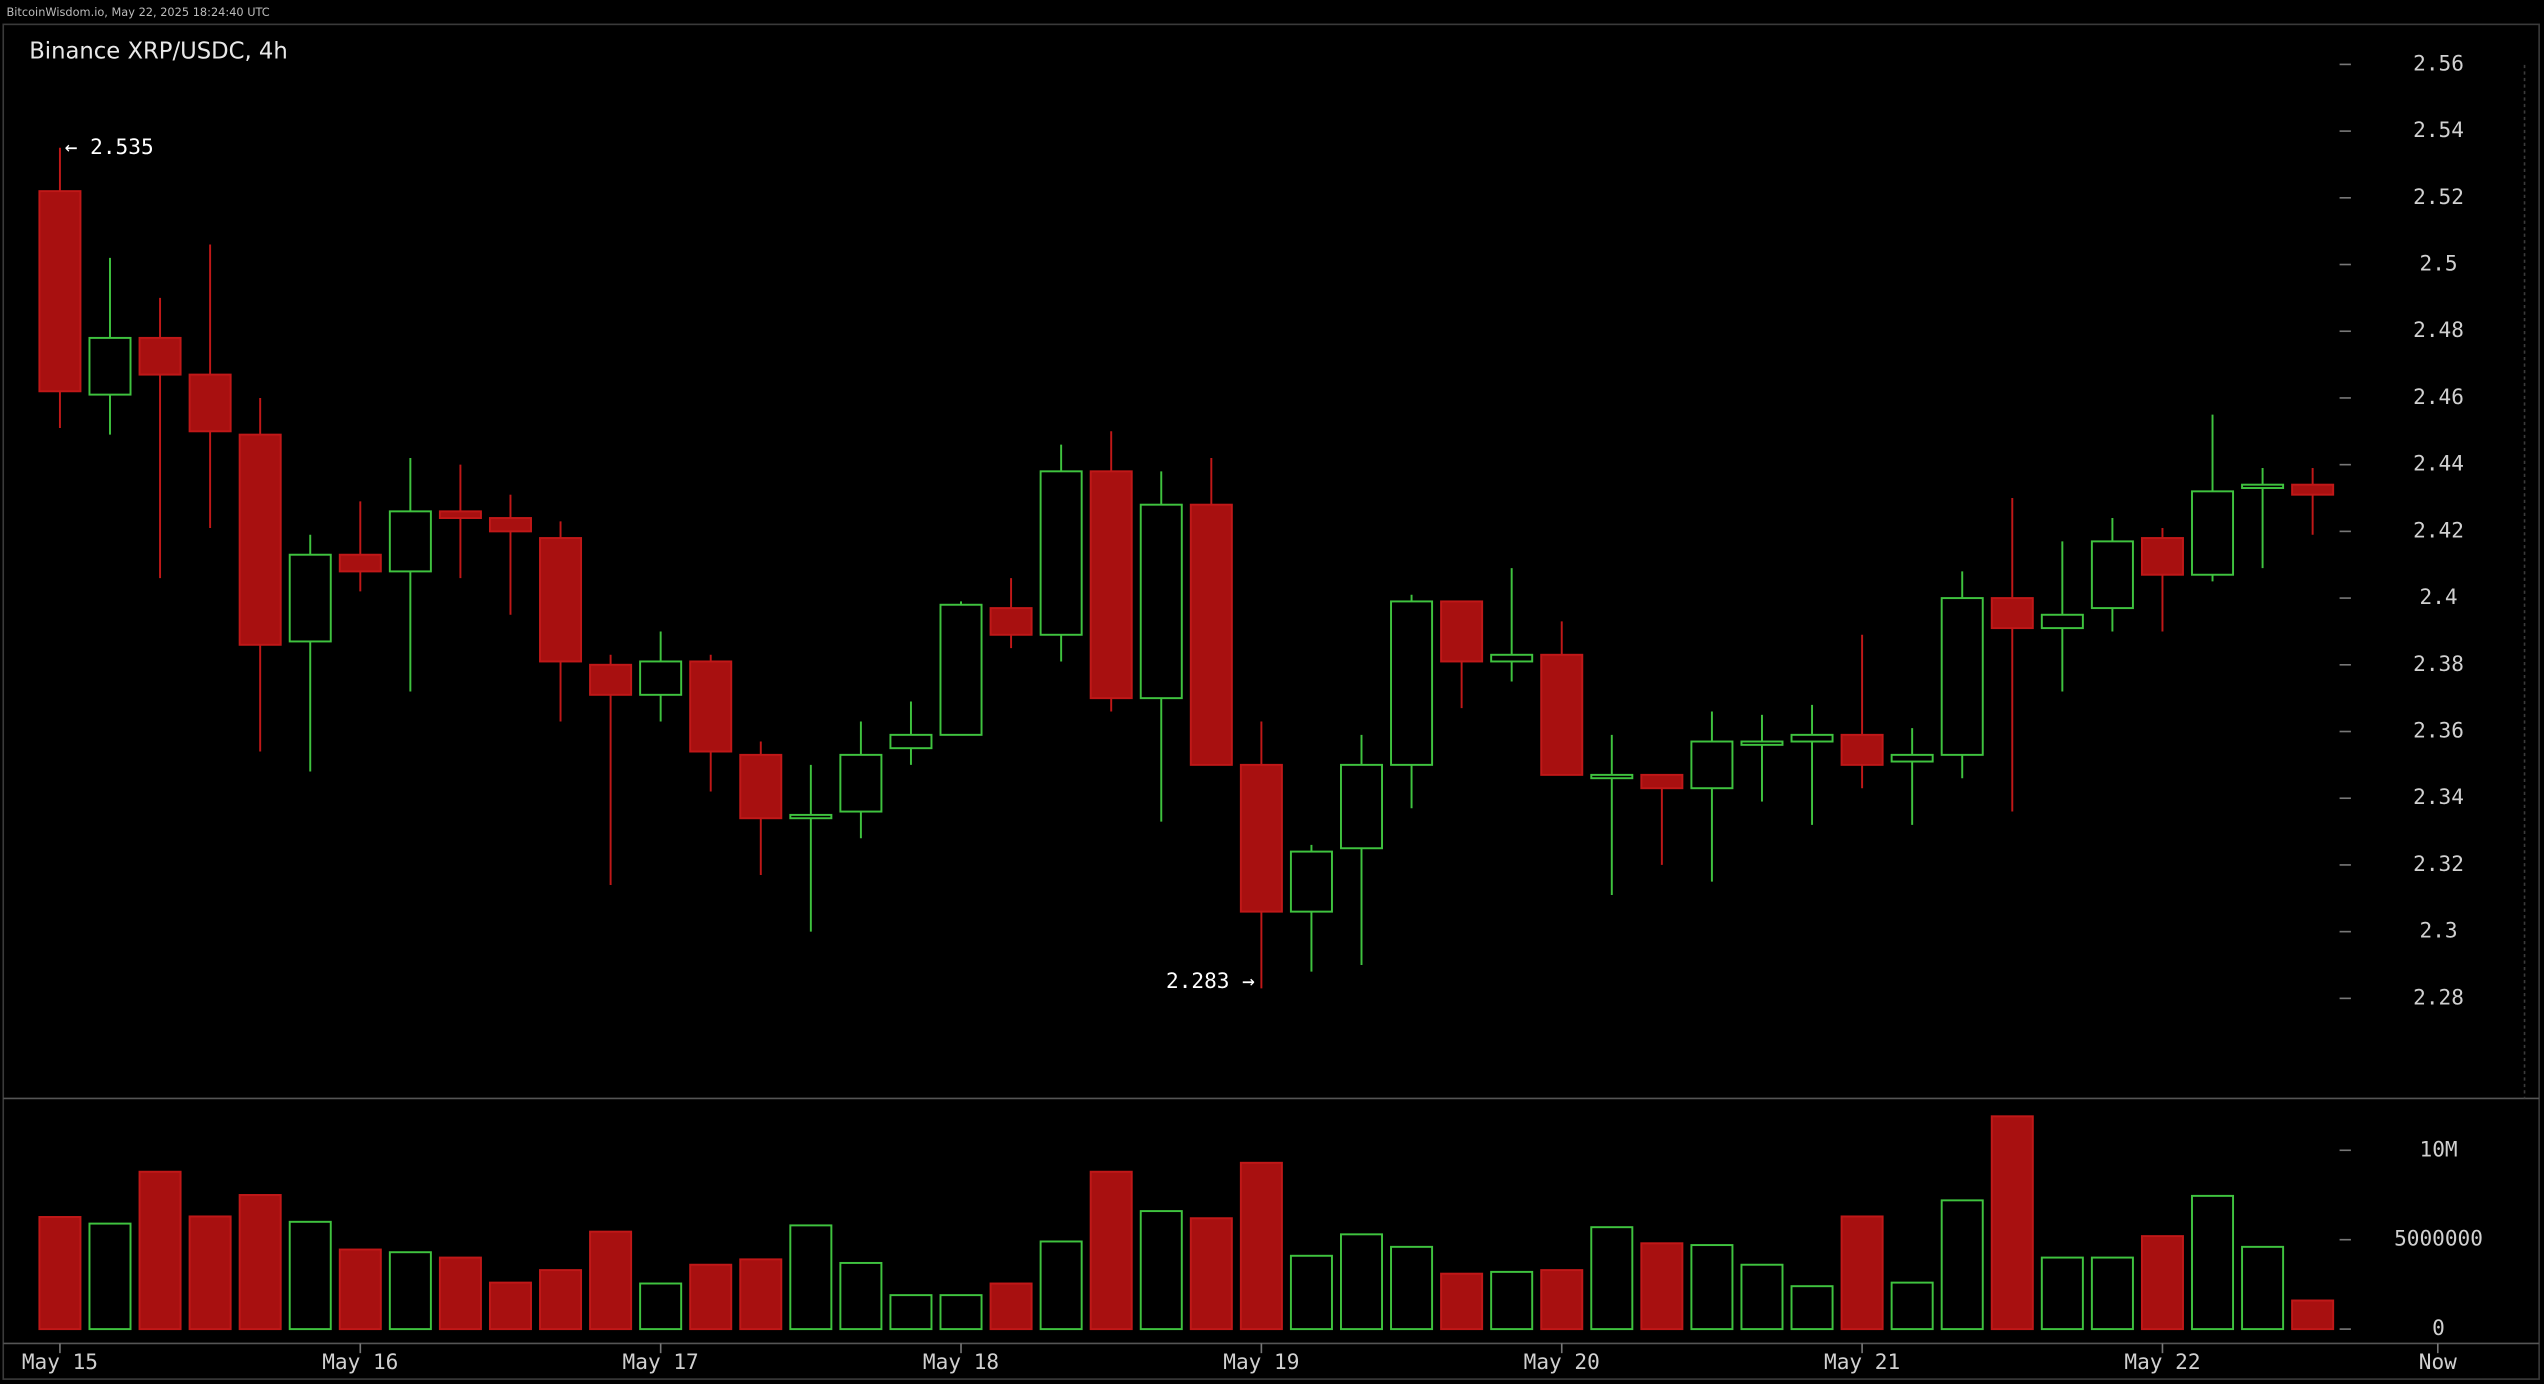 Image resolution: width=2544 pixels, height=1384 pixels. I want to click on x-tick-label: May 17, so click(661, 1361).